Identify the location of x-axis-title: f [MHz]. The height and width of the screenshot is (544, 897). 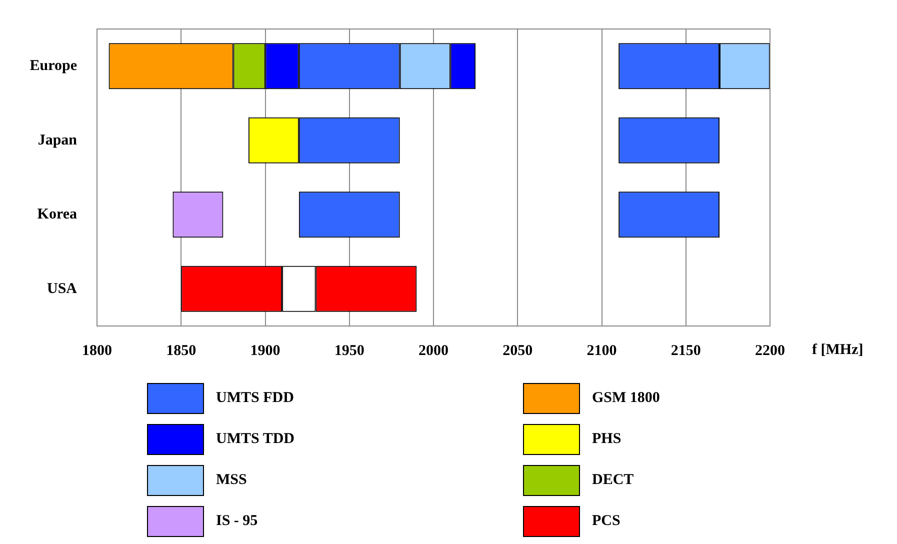
(838, 350).